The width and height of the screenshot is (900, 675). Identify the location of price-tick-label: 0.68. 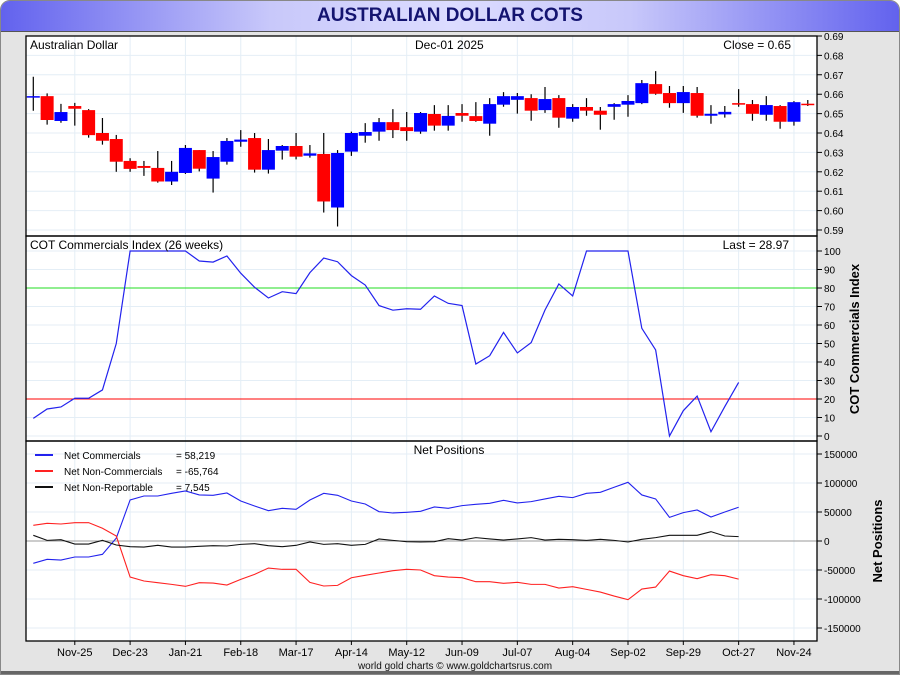
(834, 56).